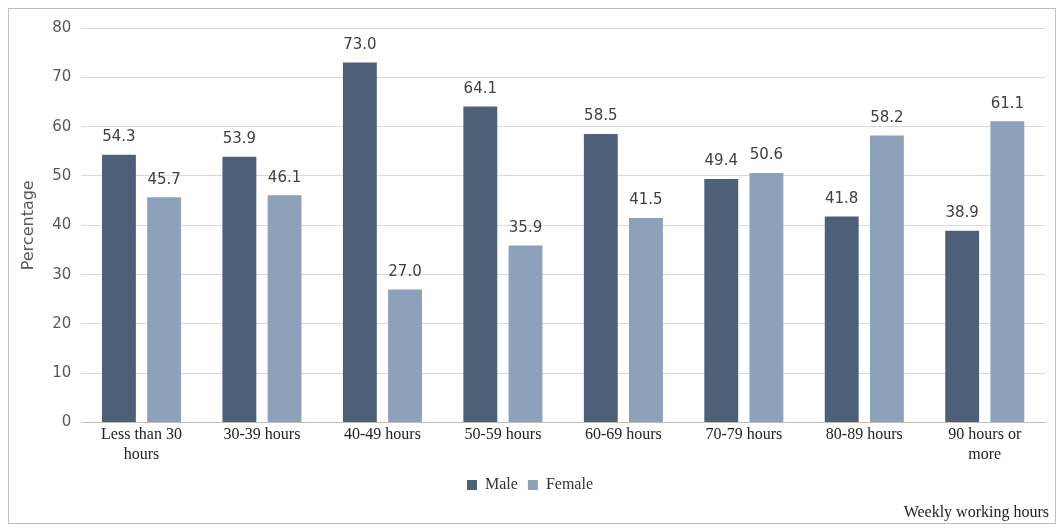  I want to click on y-tick-label: 80, so click(62, 26).